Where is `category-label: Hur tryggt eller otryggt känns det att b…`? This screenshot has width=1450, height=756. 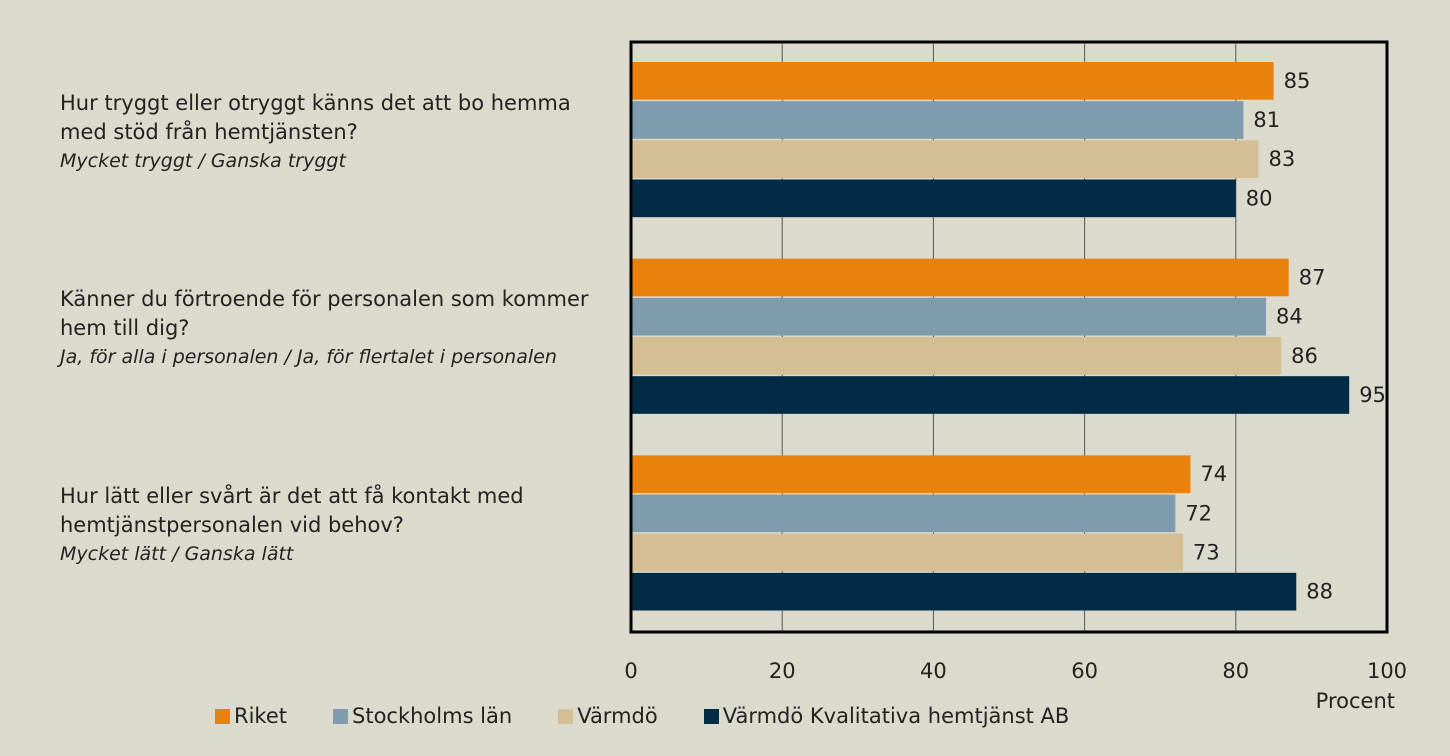
category-label: Hur tryggt eller otryggt känns det att b… is located at coordinates (330, 132).